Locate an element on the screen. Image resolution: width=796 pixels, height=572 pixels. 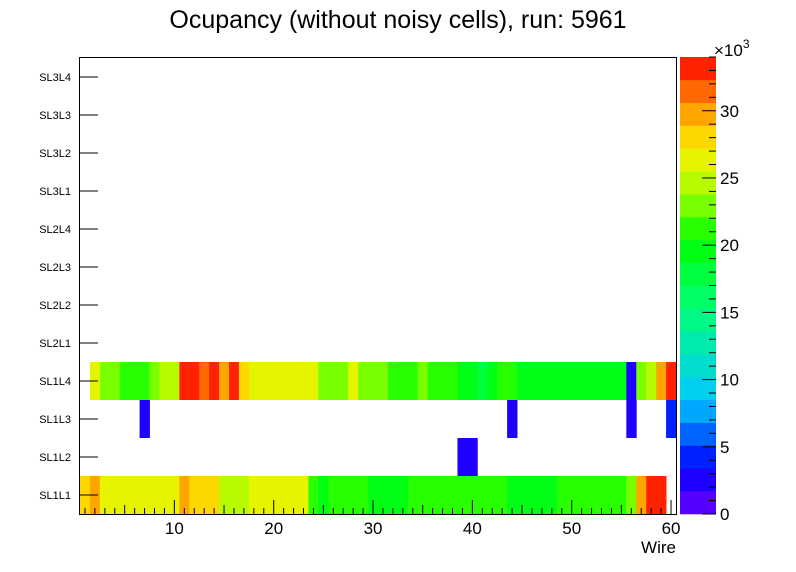
x-tick-label: 50 is located at coordinates (571, 528).